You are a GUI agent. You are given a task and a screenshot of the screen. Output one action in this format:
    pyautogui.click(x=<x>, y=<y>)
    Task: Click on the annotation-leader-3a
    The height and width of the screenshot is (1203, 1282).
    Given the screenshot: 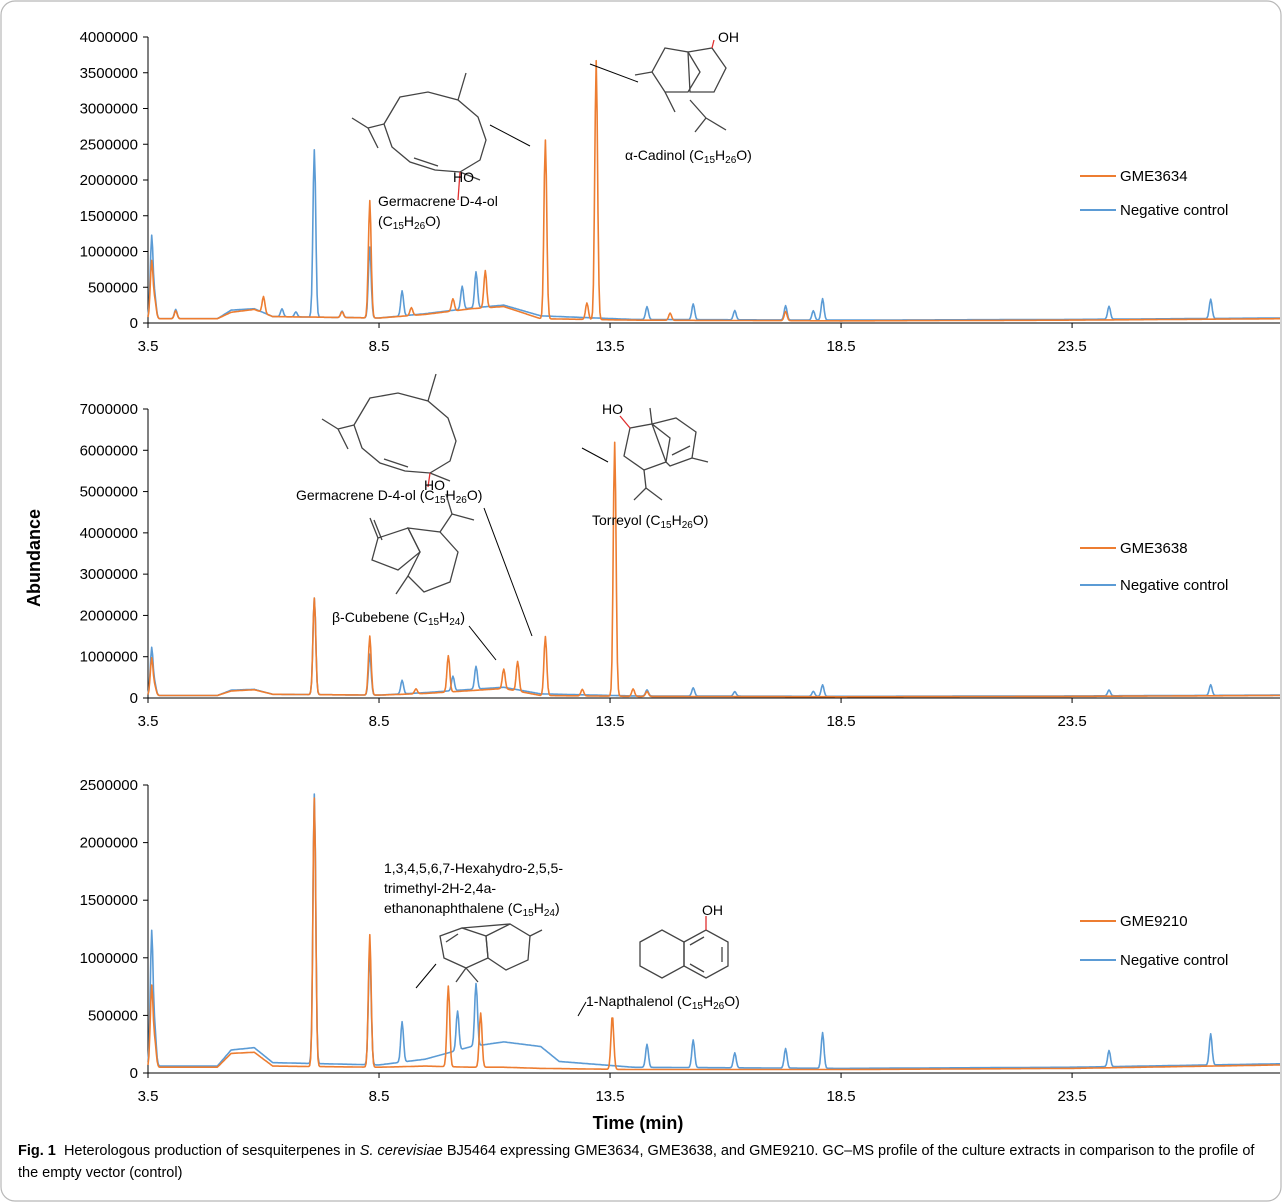 What is the action you would take?
    pyautogui.click(x=426, y=976)
    